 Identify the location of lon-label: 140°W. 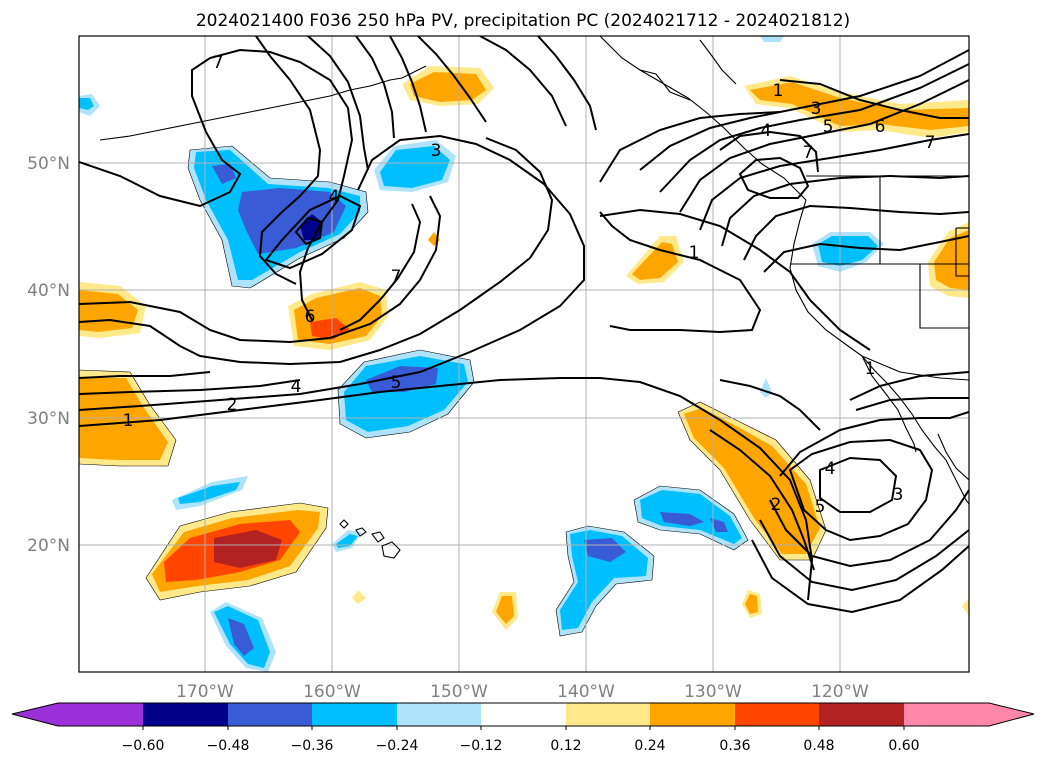
(586, 692).